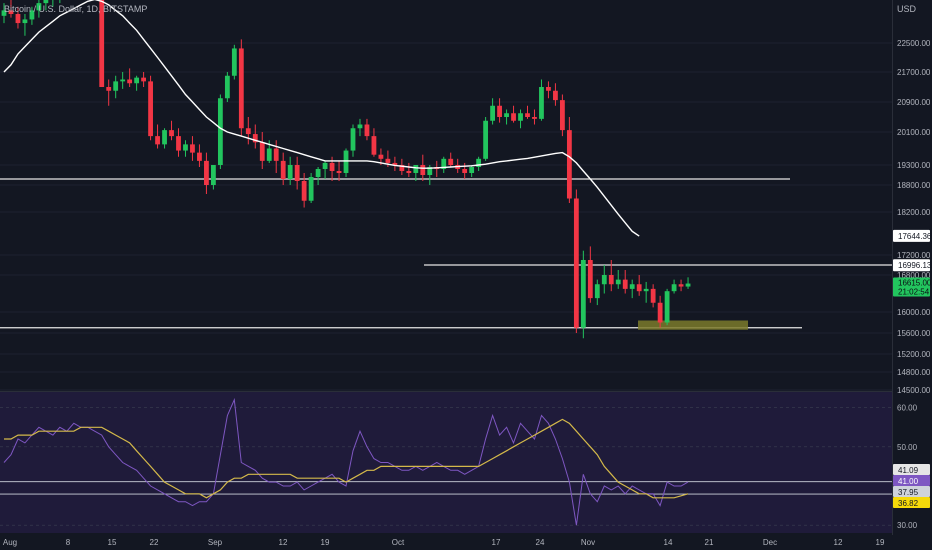 The height and width of the screenshot is (550, 932). Describe the element at coordinates (398, 542) in the screenshot. I see `time-tick-label: Oct` at that location.